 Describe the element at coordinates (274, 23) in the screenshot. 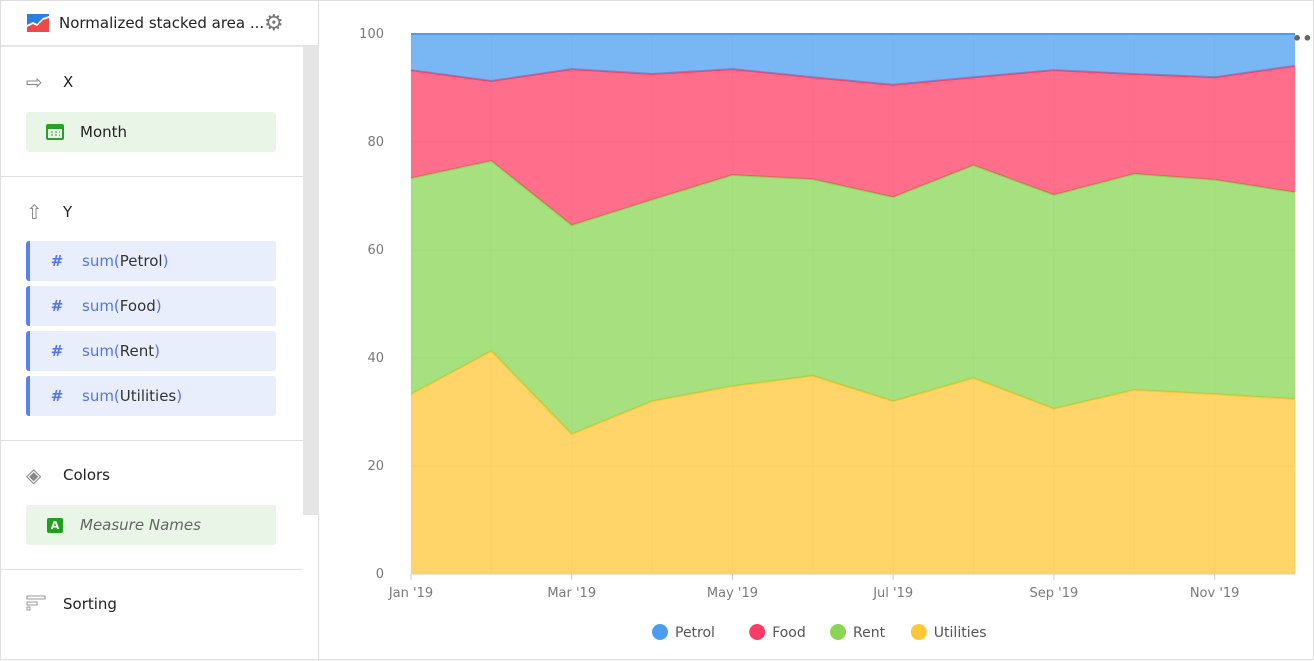

I see `gear-icon: ⚙` at that location.